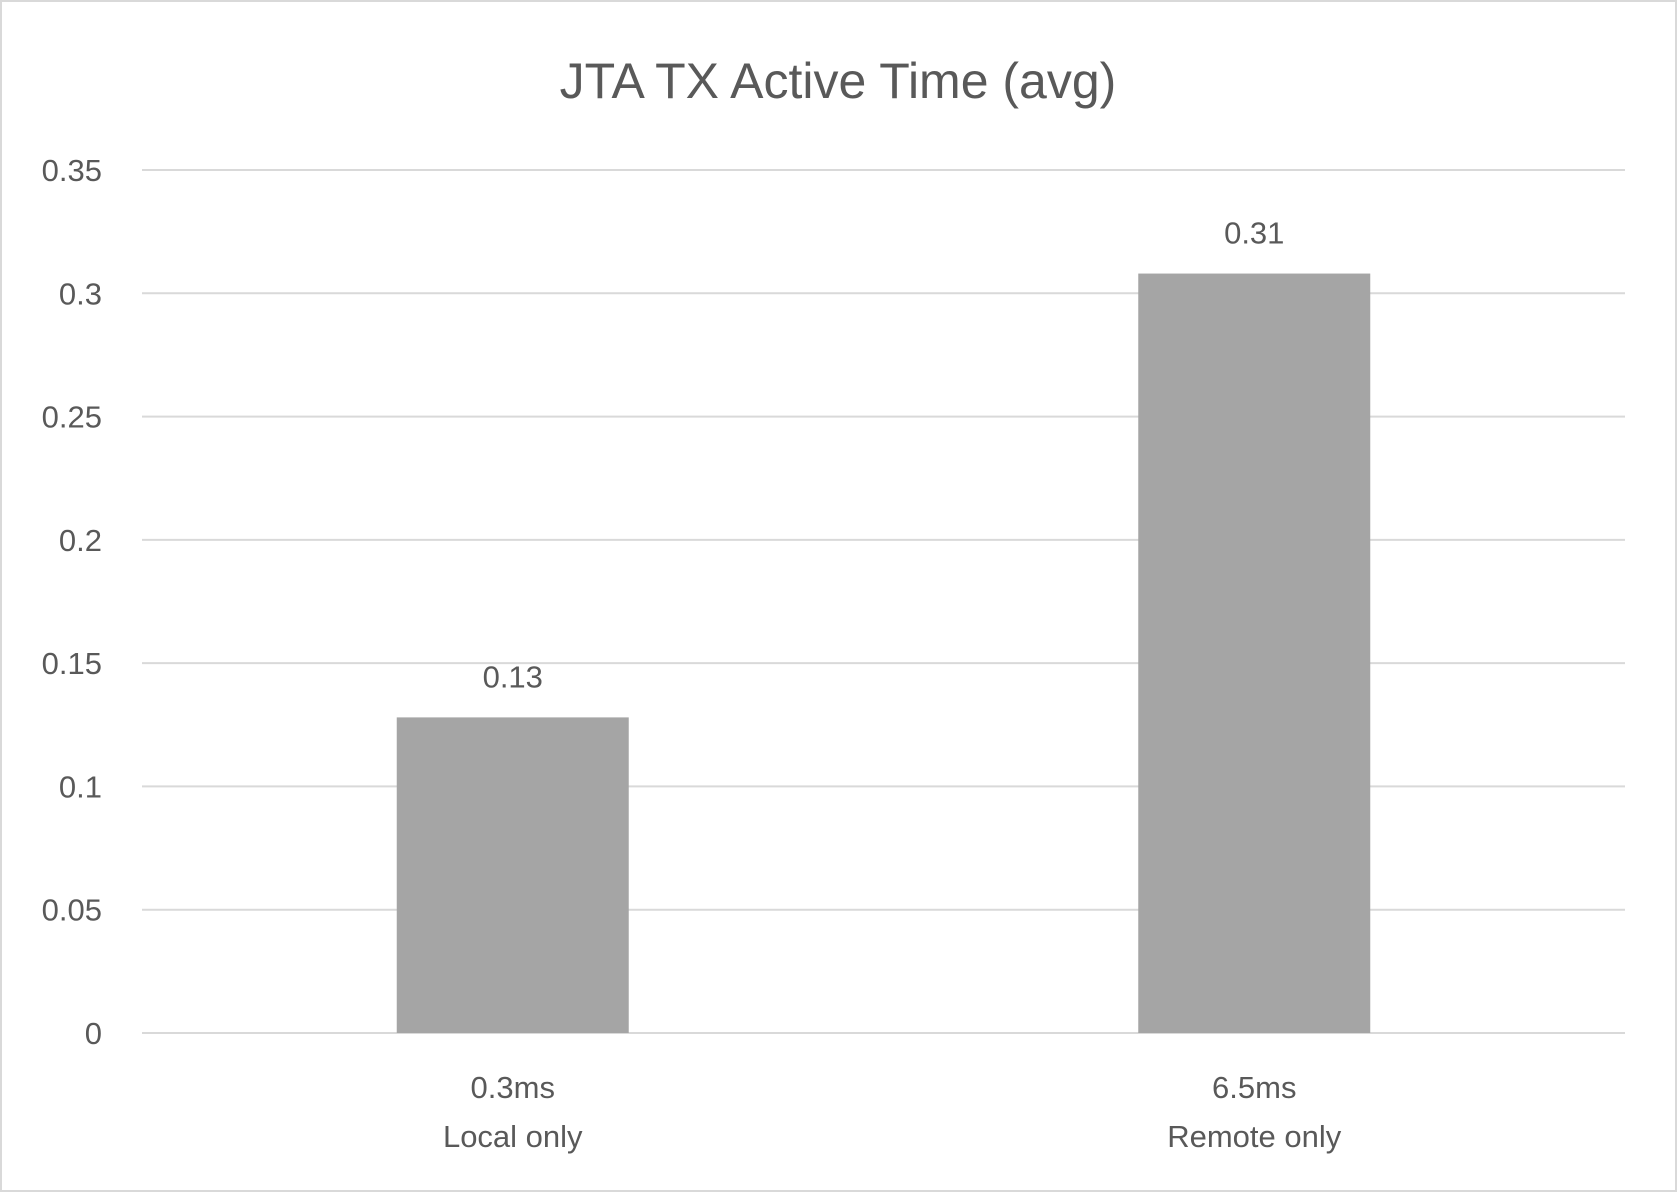 This screenshot has height=1192, width=1677. Describe the element at coordinates (72, 910) in the screenshot. I see `y-tick-label: 0.05` at that location.